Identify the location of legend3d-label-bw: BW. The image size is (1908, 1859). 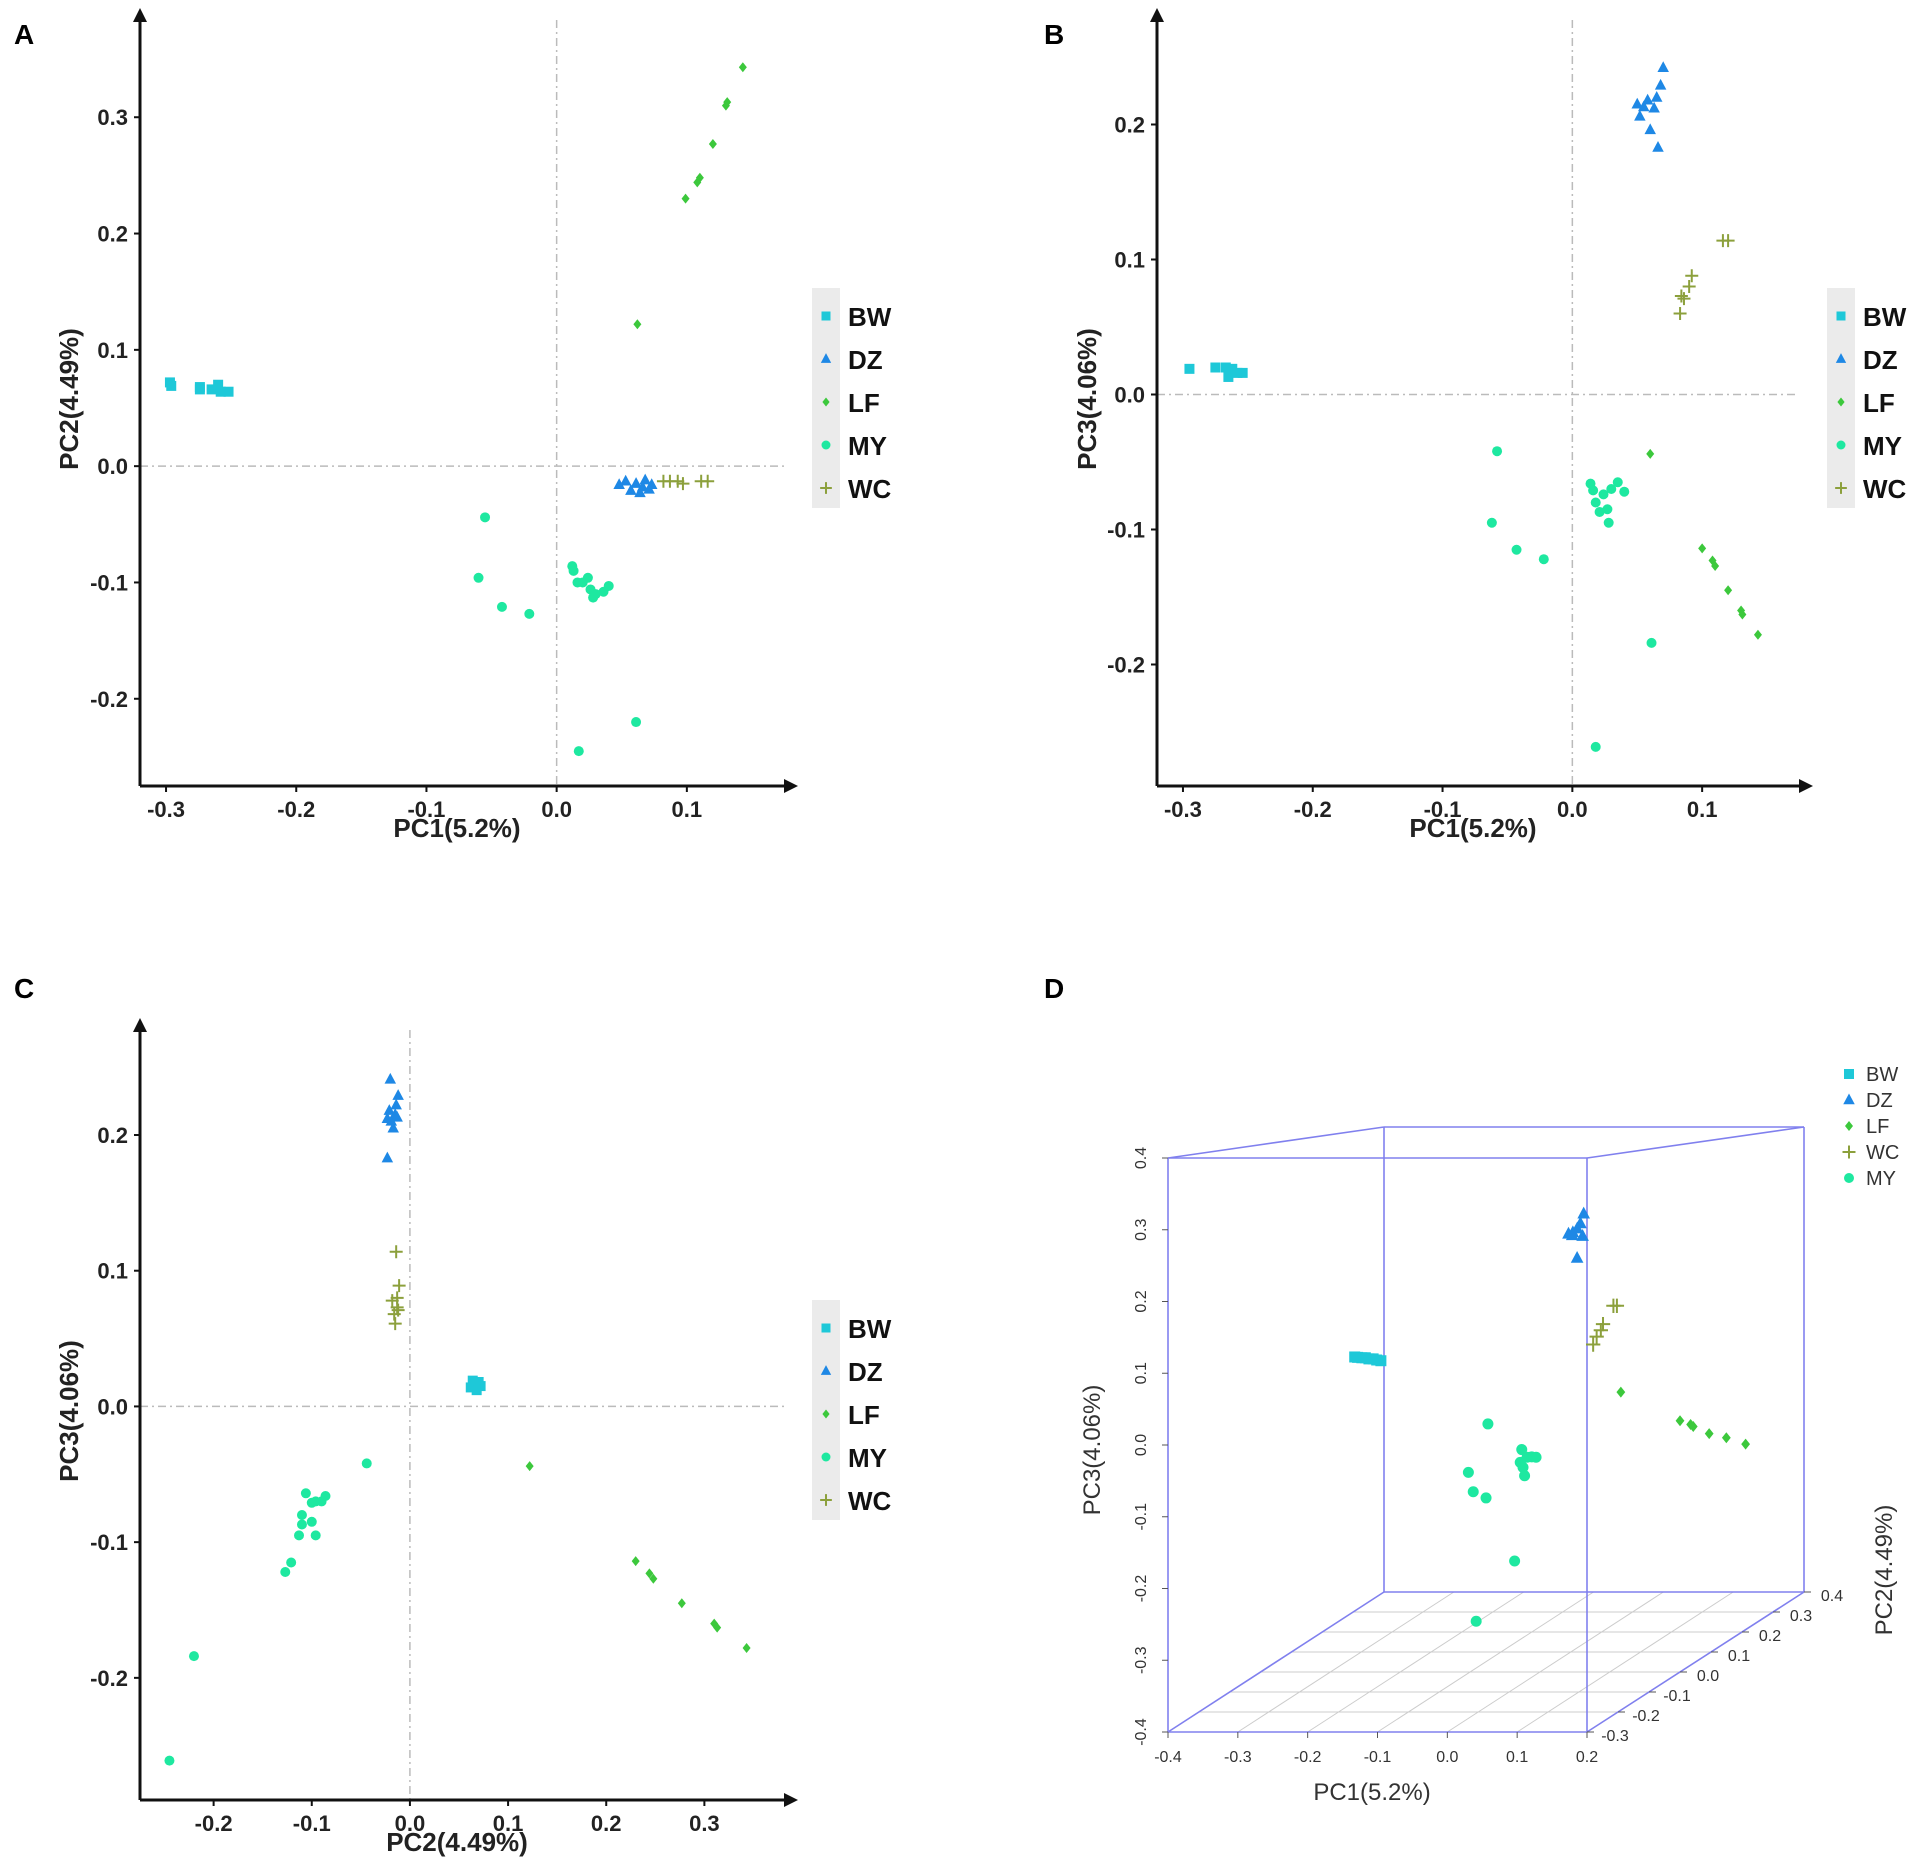
(1882, 1075).